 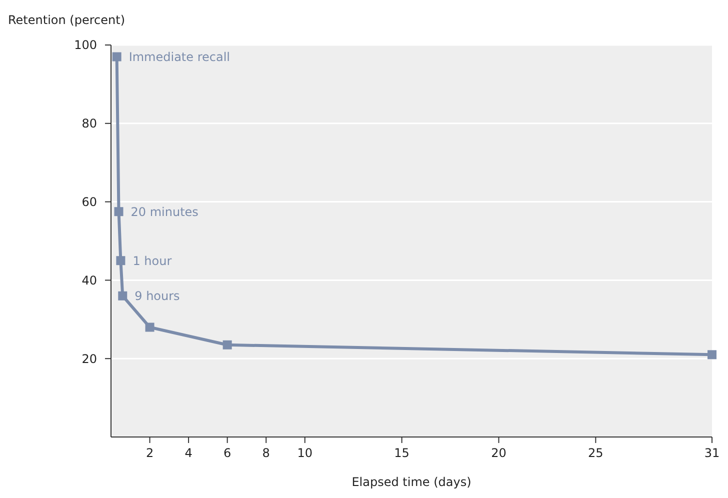 I want to click on x-tick-label: 31, so click(x=712, y=453).